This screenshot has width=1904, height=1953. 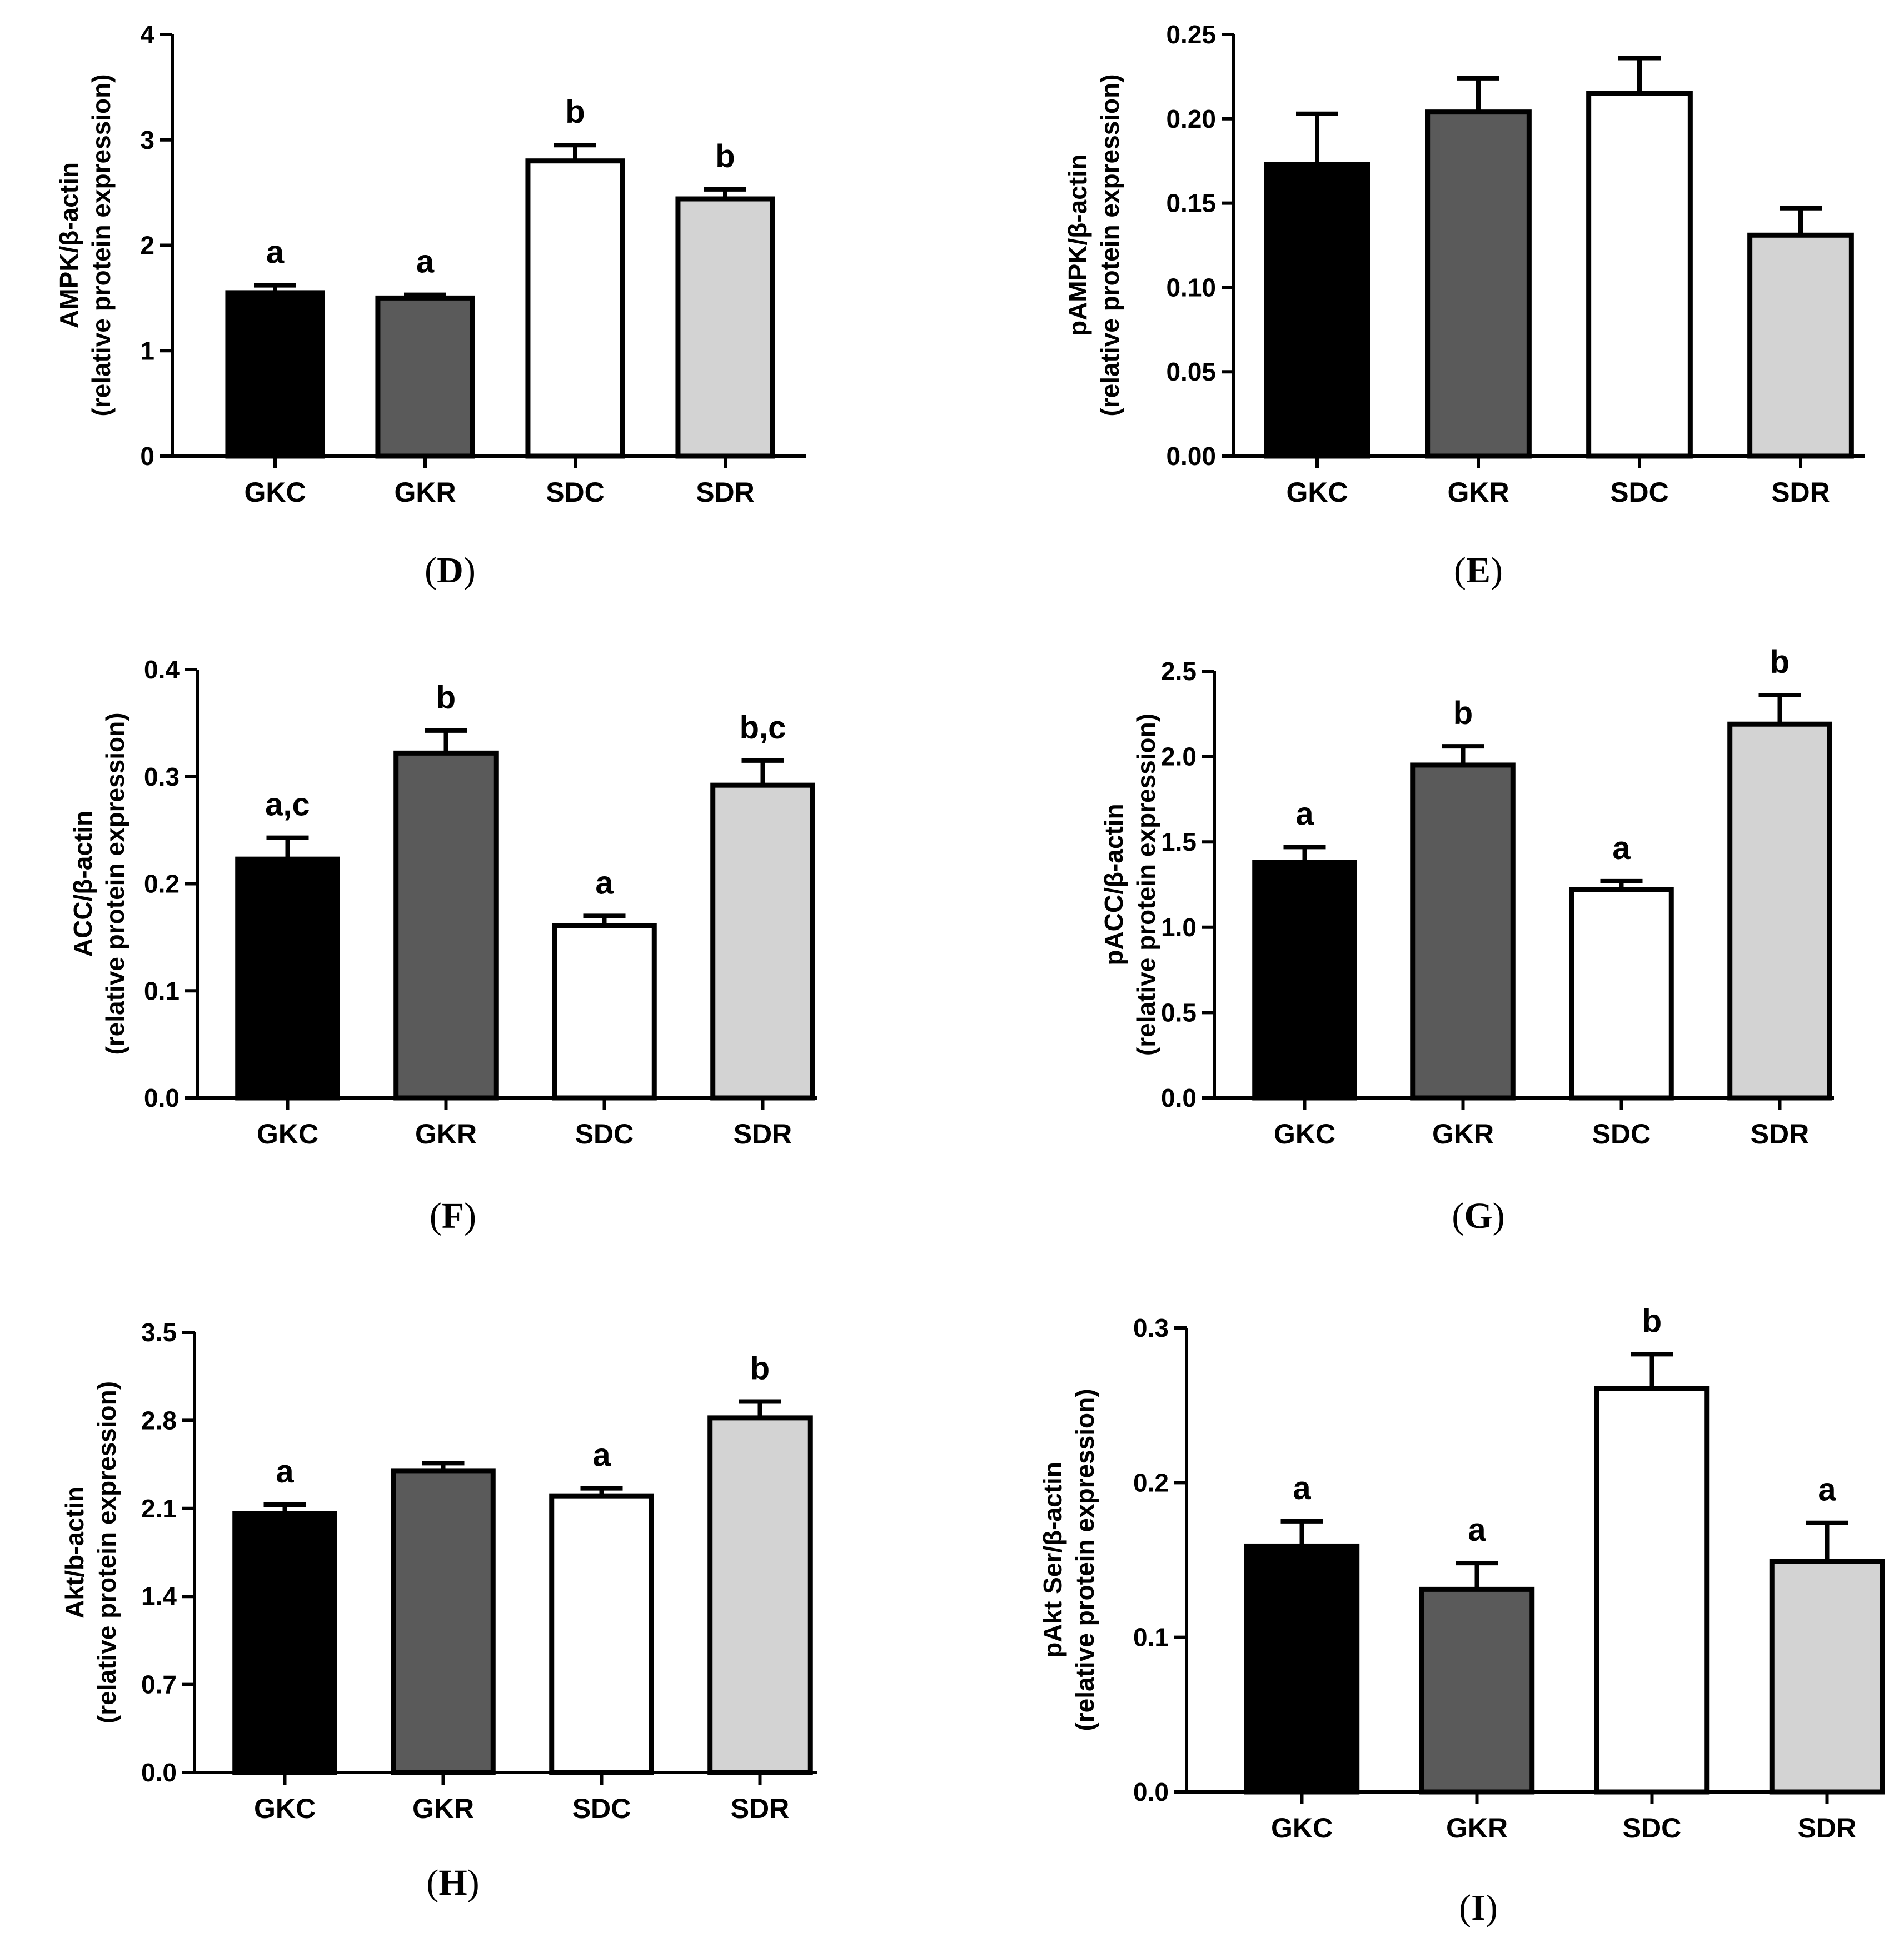 I want to click on y-axis-label: ACC/β-actin (relative protein expression), so click(x=98, y=883).